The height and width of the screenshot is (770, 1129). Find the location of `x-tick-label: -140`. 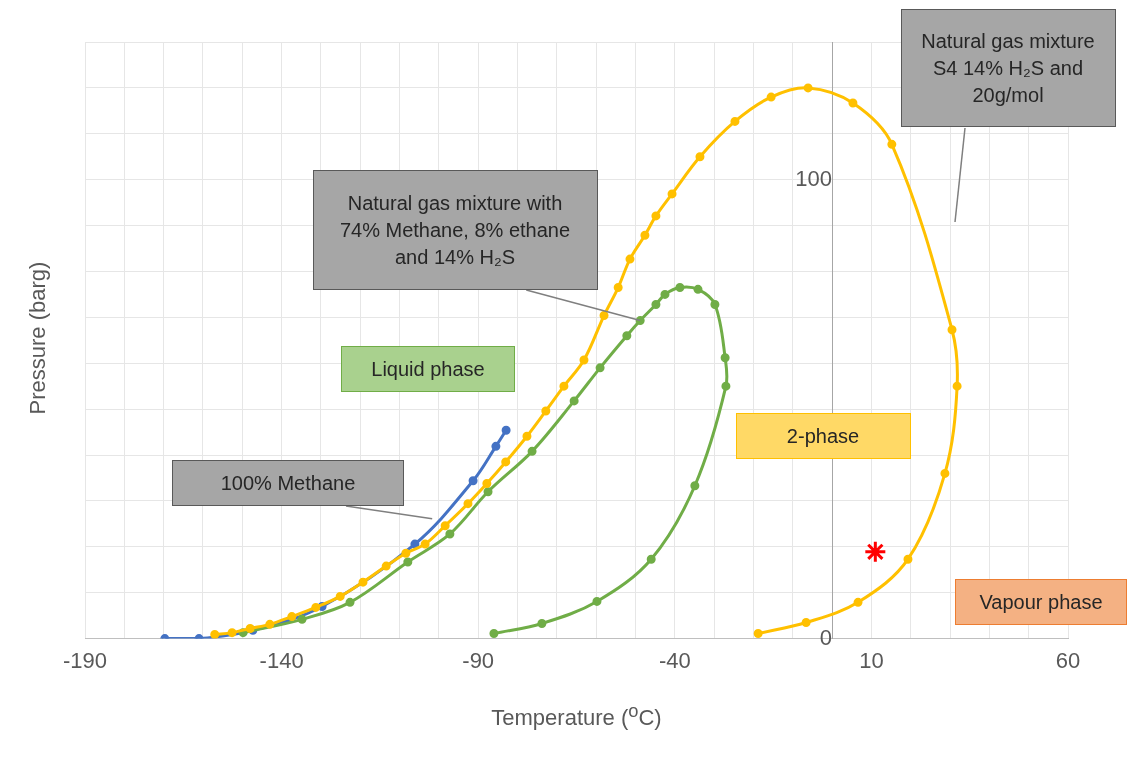

x-tick-label: -140 is located at coordinates (281, 660).